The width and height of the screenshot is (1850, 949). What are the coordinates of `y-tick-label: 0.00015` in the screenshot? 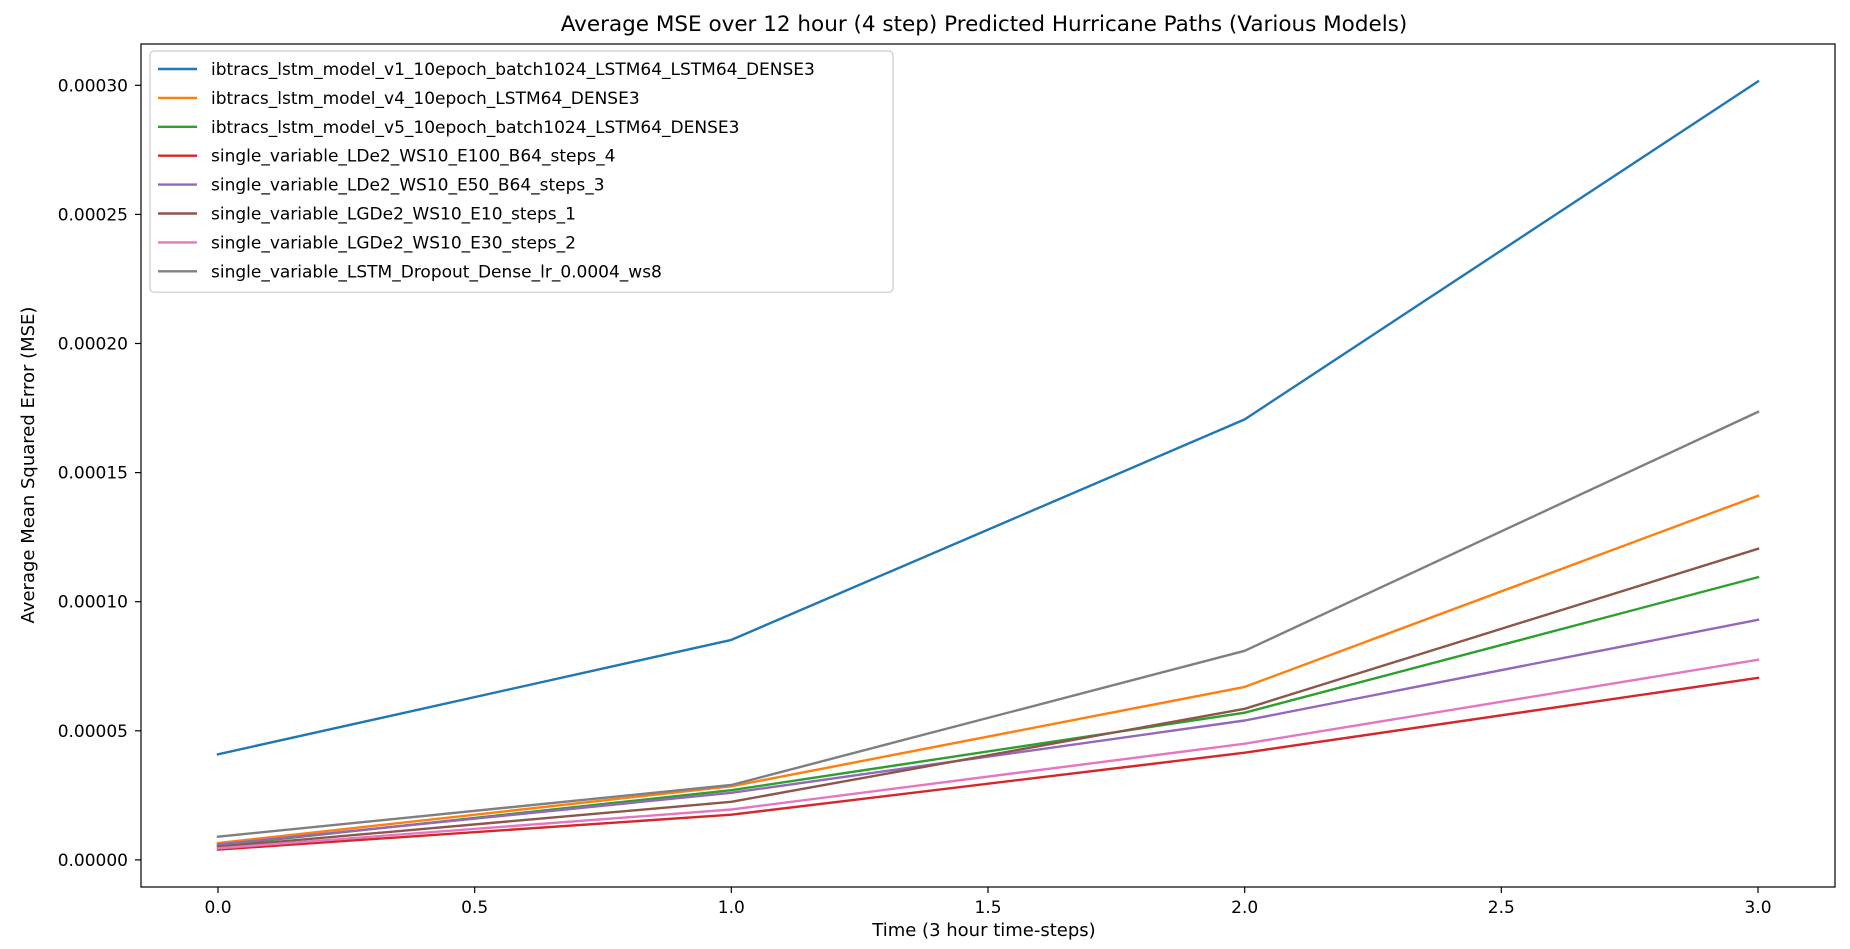 It's located at (93, 474).